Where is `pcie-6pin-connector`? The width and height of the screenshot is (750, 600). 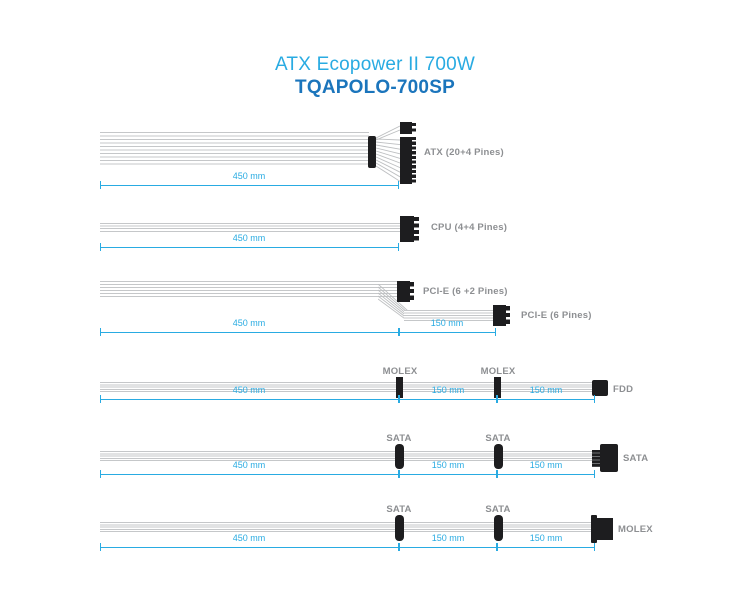
pcie-6pin-connector is located at coordinates (499, 315).